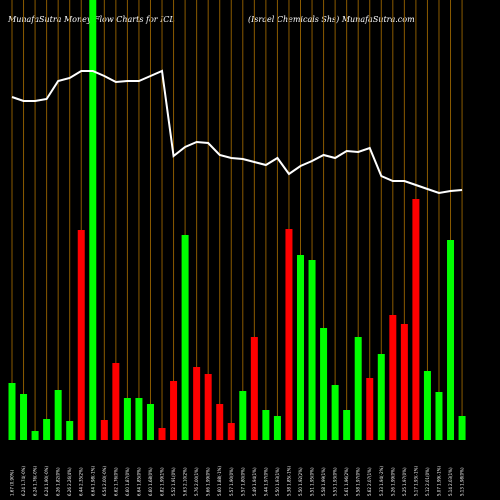 This screenshot has width=500, height=500. Describe the element at coordinates (346, 481) in the screenshot. I see `x-tick-label: 5.61 1.96(2%)` at that location.